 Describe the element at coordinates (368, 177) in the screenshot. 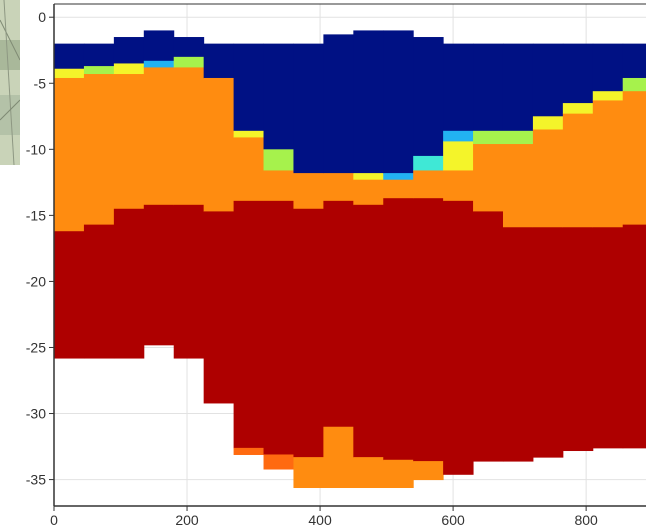

I see `heatmap-cell-col10-band1` at that location.